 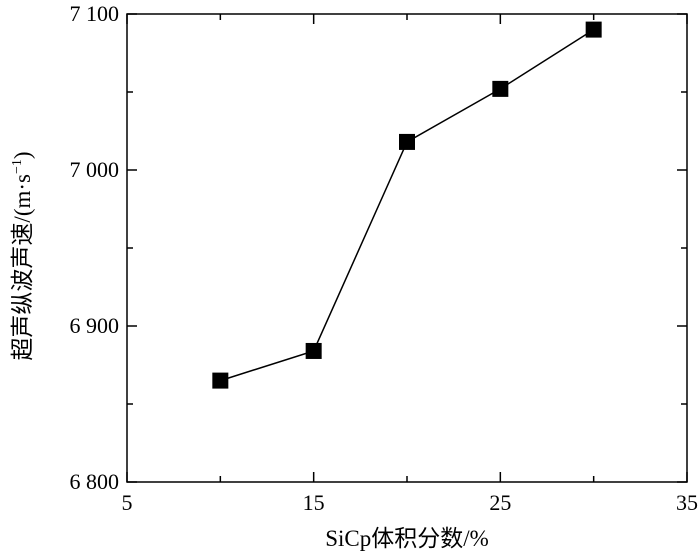 I want to click on x-tick-label: 25, so click(x=500, y=502).